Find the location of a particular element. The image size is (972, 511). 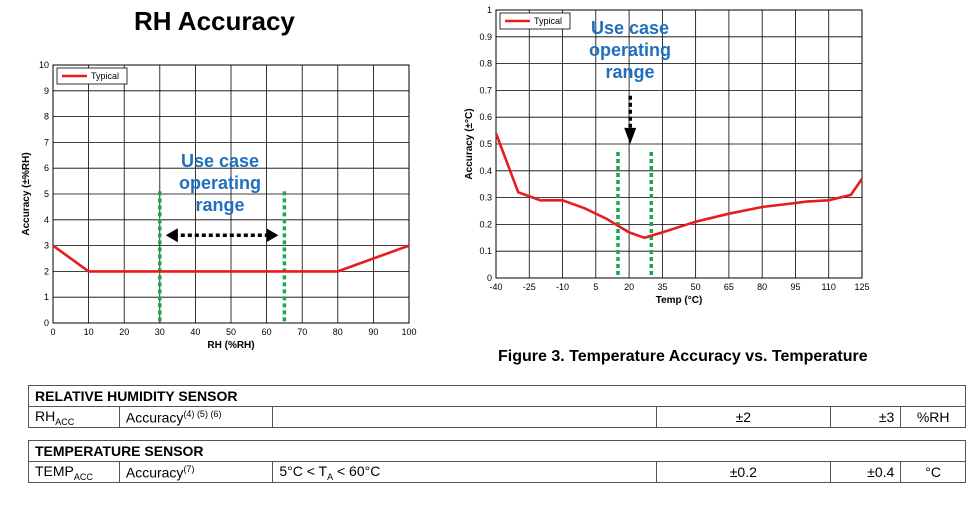

temp-cond-post: < 60°C is located at coordinates (357, 470).